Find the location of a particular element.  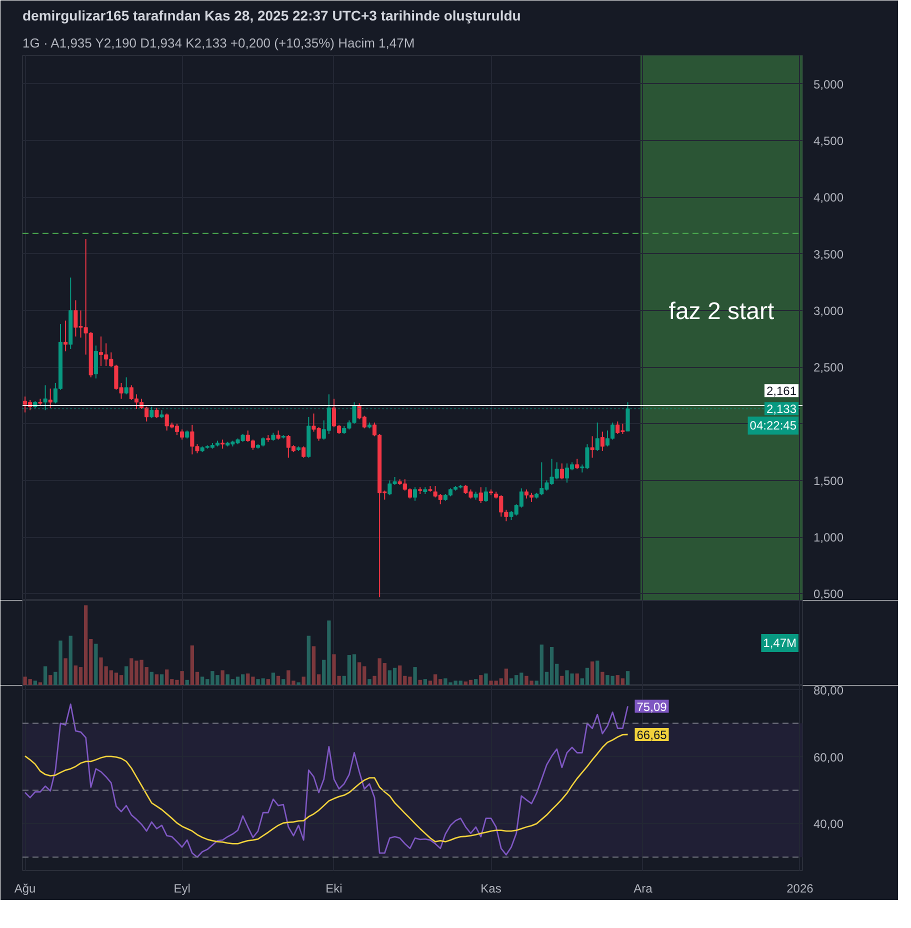

y-tick-label: 3,000 is located at coordinates (829, 311).